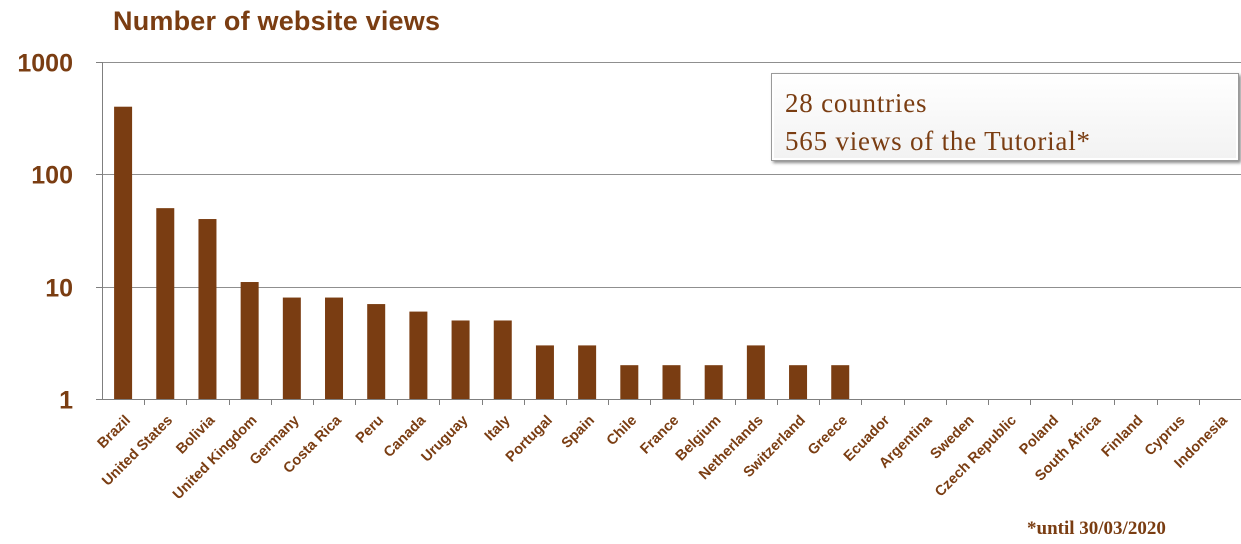  Describe the element at coordinates (418, 355) in the screenshot. I see `bar-canada` at that location.